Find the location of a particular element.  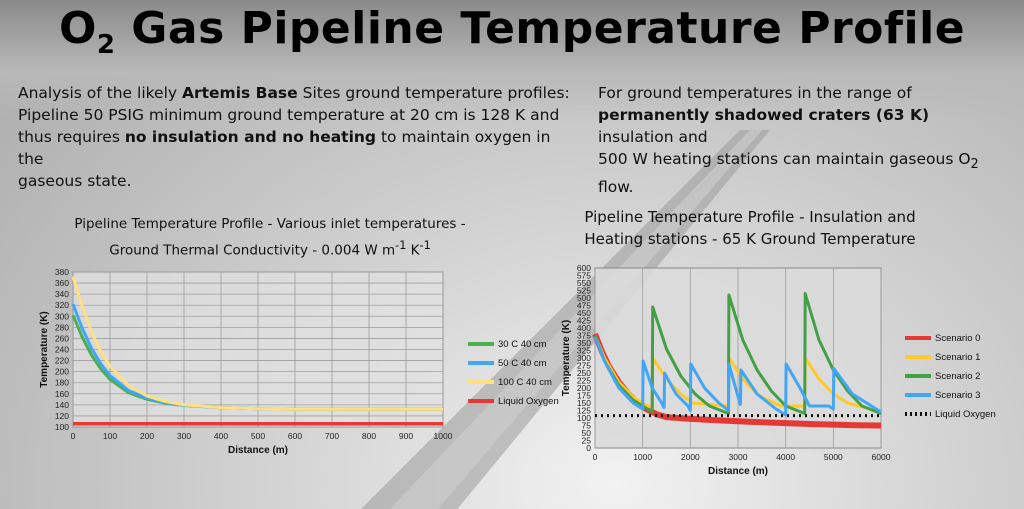

chart2-ytick-label: 600 is located at coordinates (584, 268).